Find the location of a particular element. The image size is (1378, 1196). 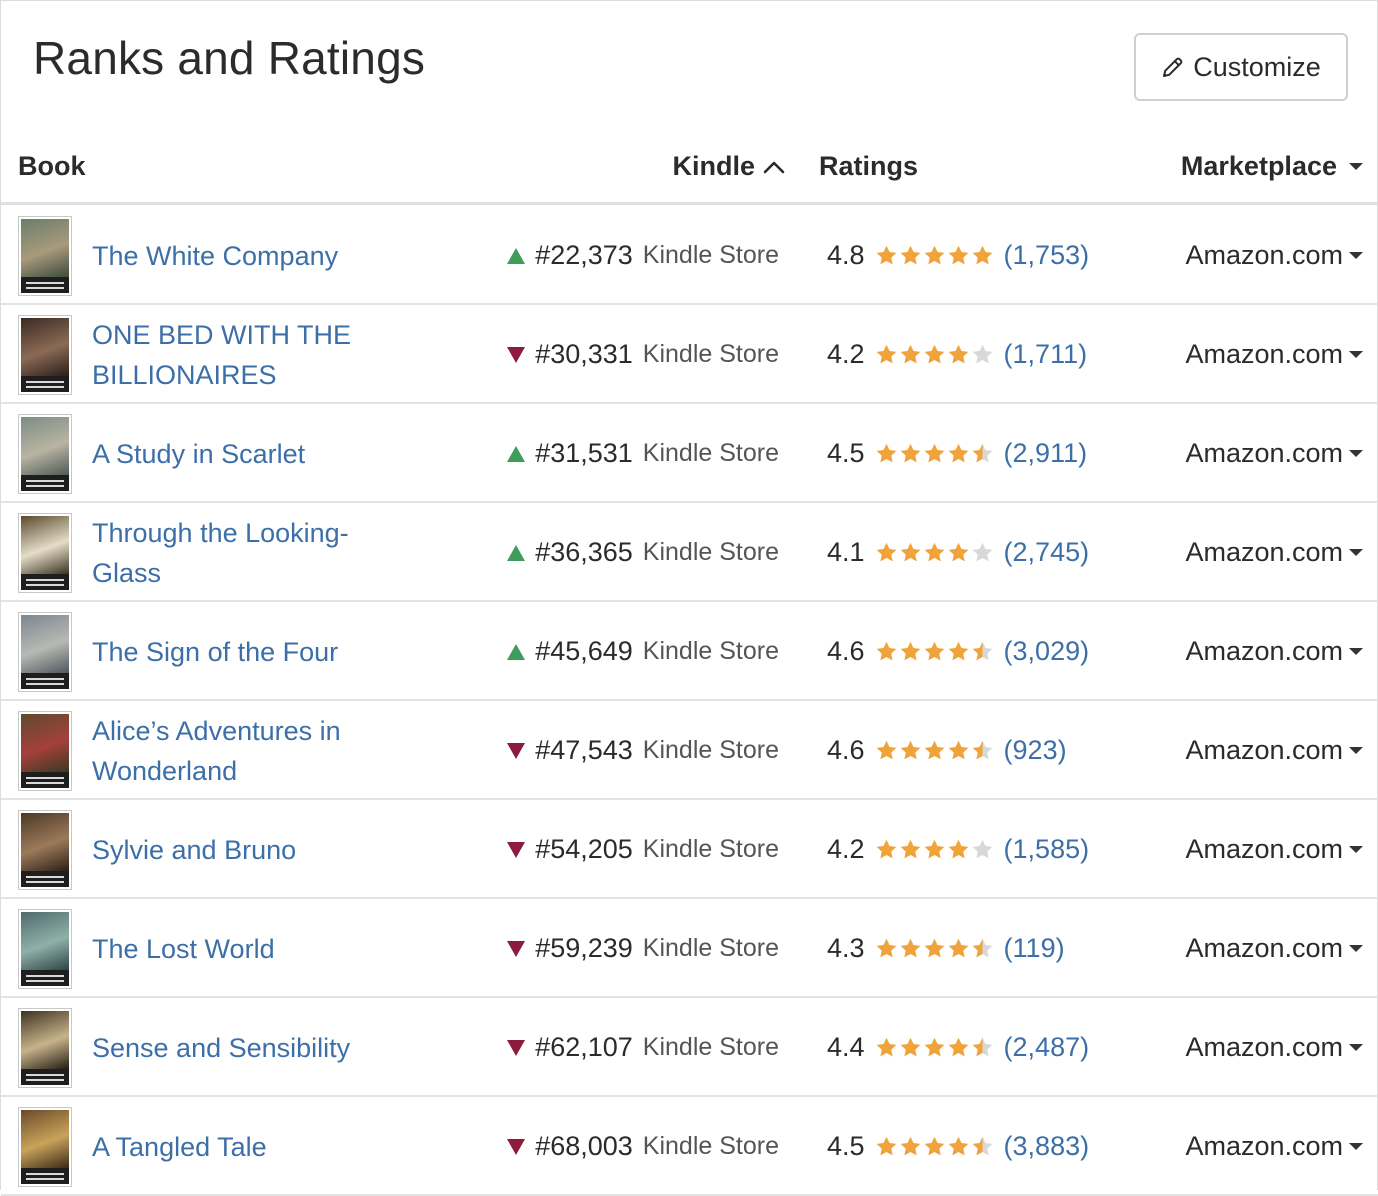

book-title-link: The Lost World is located at coordinates (183, 948).